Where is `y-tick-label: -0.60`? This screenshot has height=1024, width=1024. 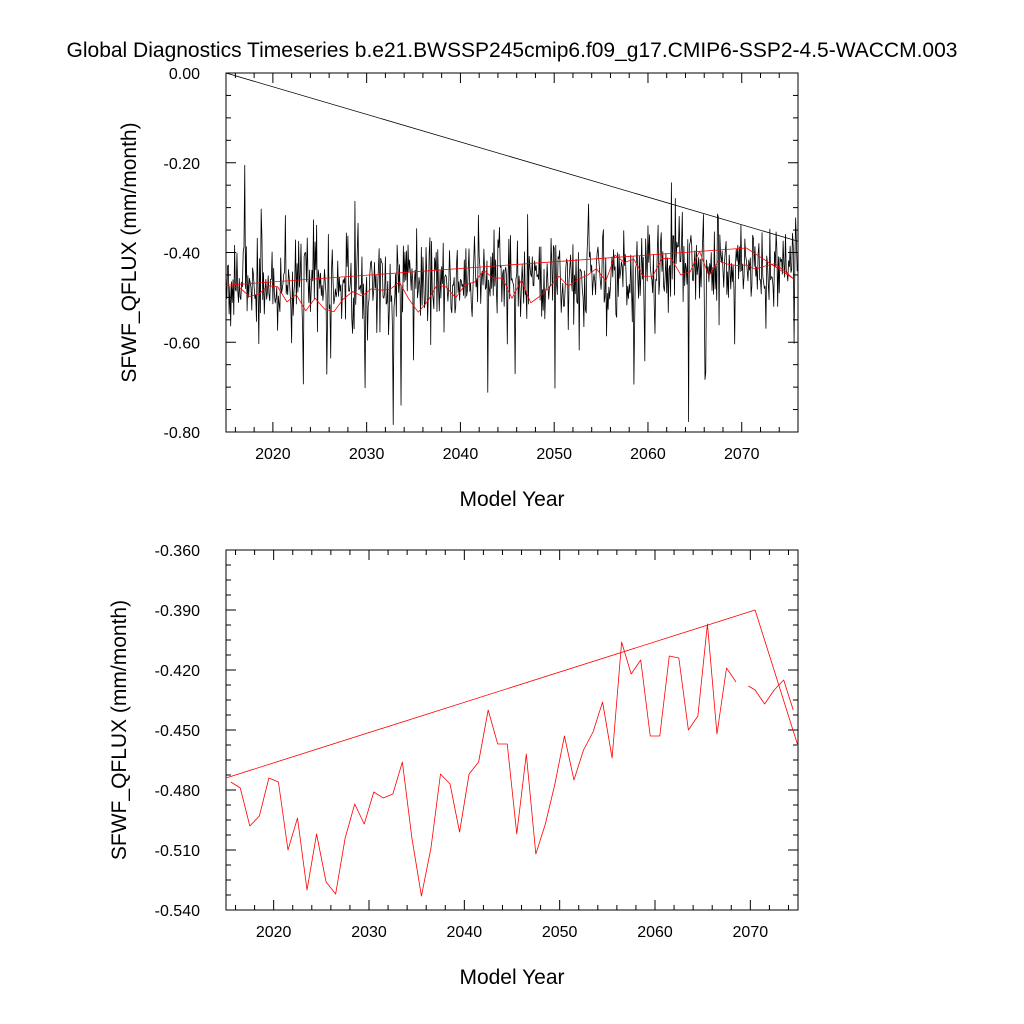 y-tick-label: -0.60 is located at coordinates (182, 343).